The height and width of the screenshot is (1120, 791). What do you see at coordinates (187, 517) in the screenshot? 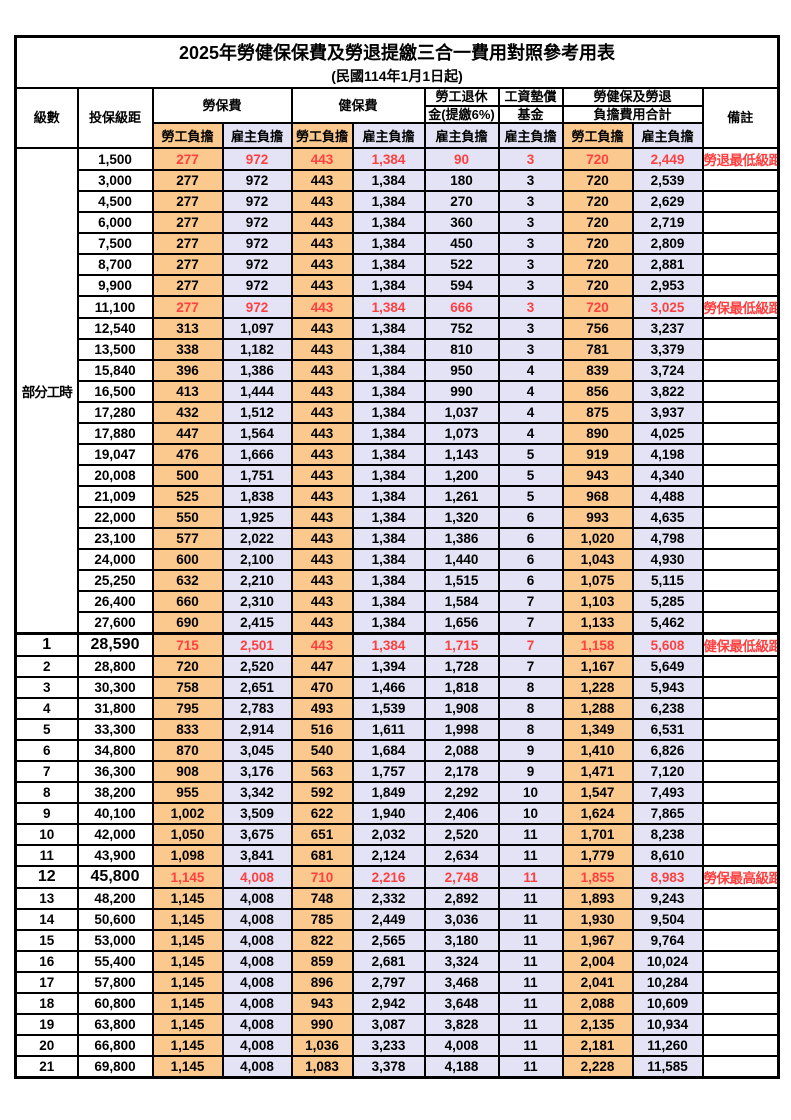
I see `fee-cell: 550` at bounding box center [187, 517].